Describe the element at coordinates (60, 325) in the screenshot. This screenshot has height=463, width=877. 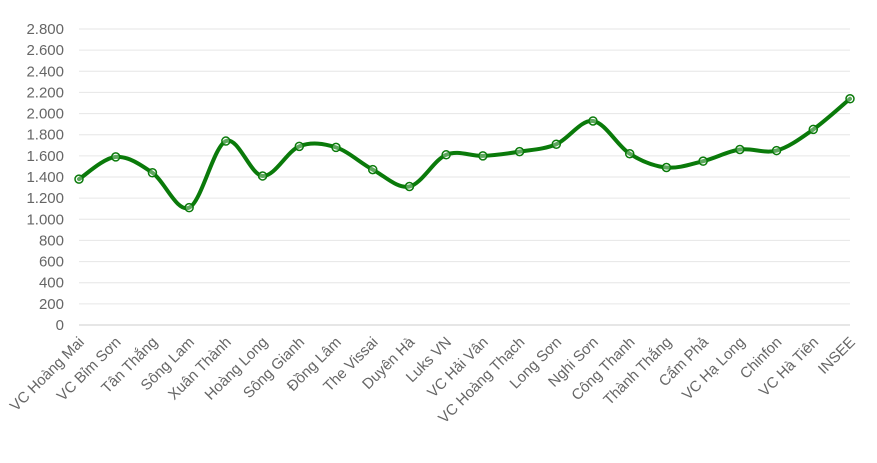
I see `y-tick-label: 0` at that location.